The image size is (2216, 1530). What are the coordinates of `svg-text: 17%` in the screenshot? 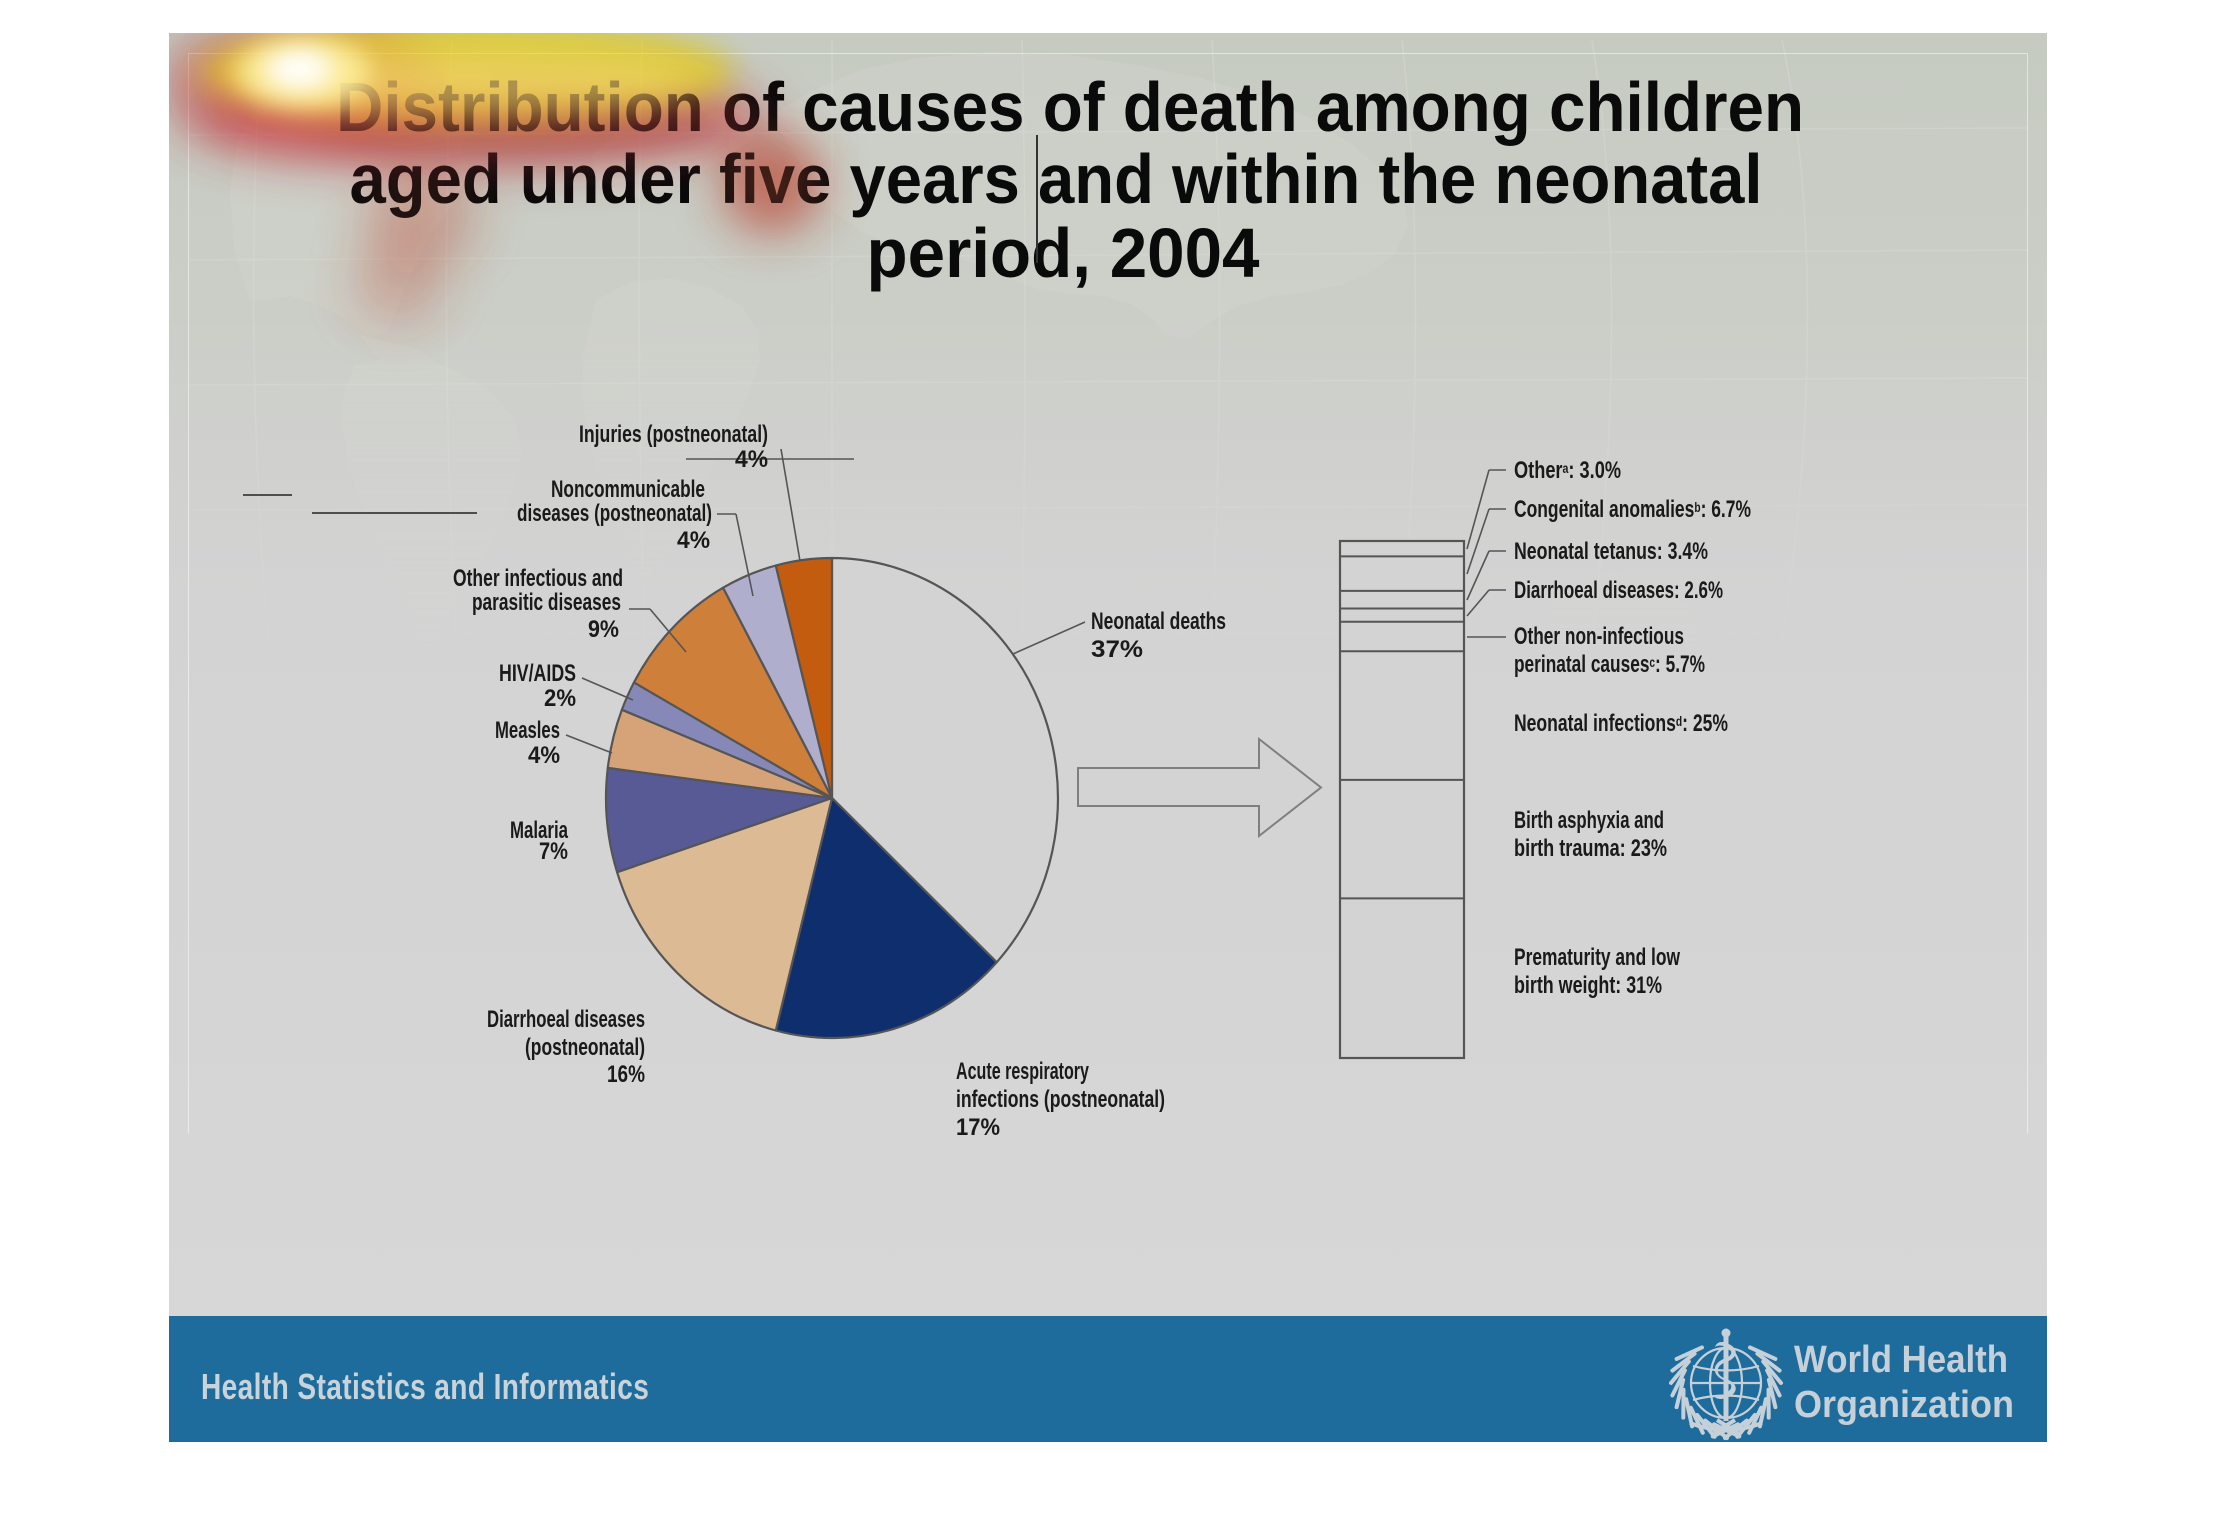 It's located at (978, 1127).